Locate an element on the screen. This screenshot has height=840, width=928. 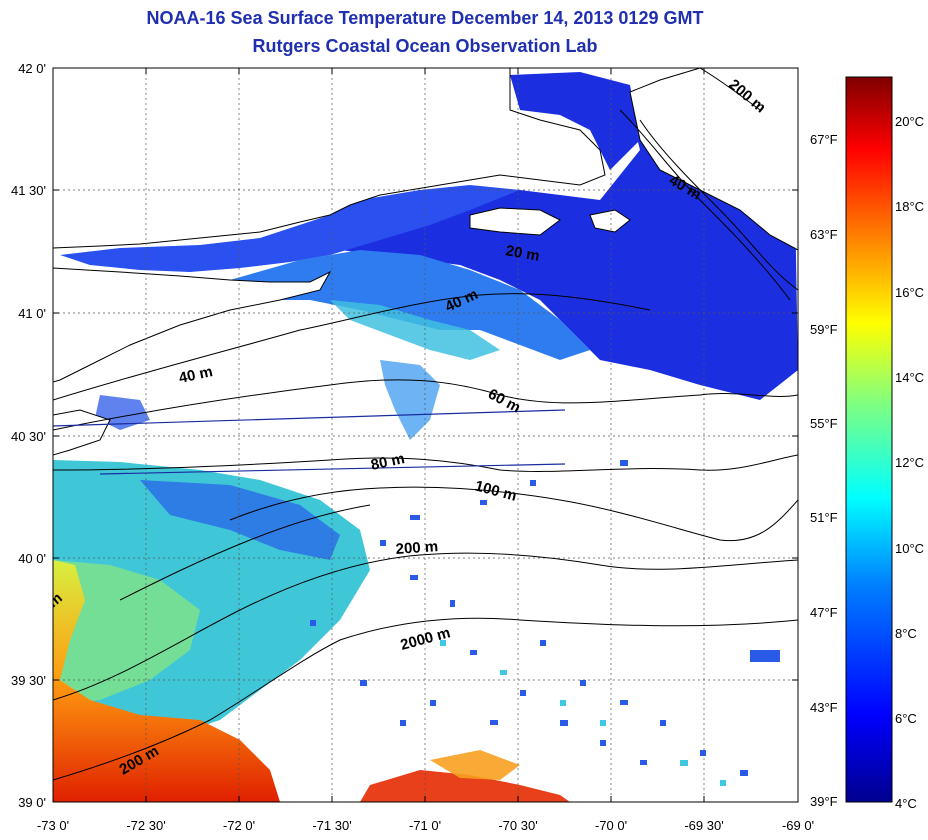
lat-label: 39 30' is located at coordinates (28, 680).